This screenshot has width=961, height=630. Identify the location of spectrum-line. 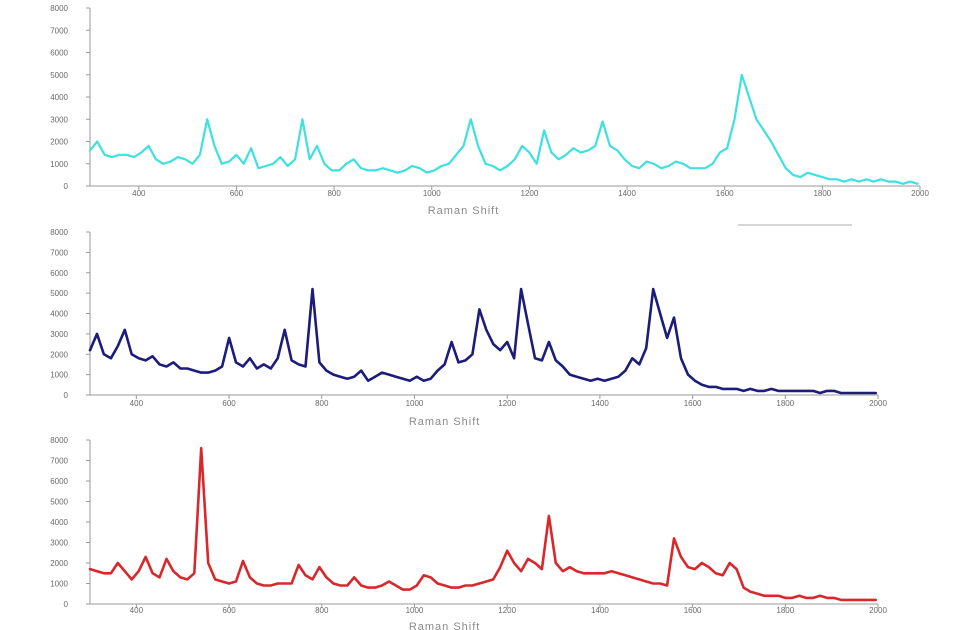
(483, 341).